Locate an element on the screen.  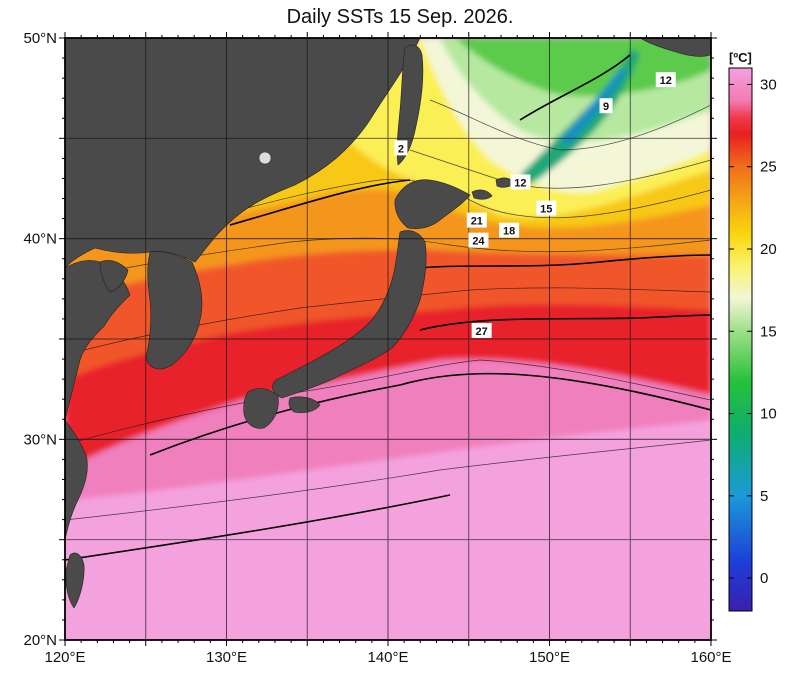
svg-text: 9 is located at coordinates (606, 107).